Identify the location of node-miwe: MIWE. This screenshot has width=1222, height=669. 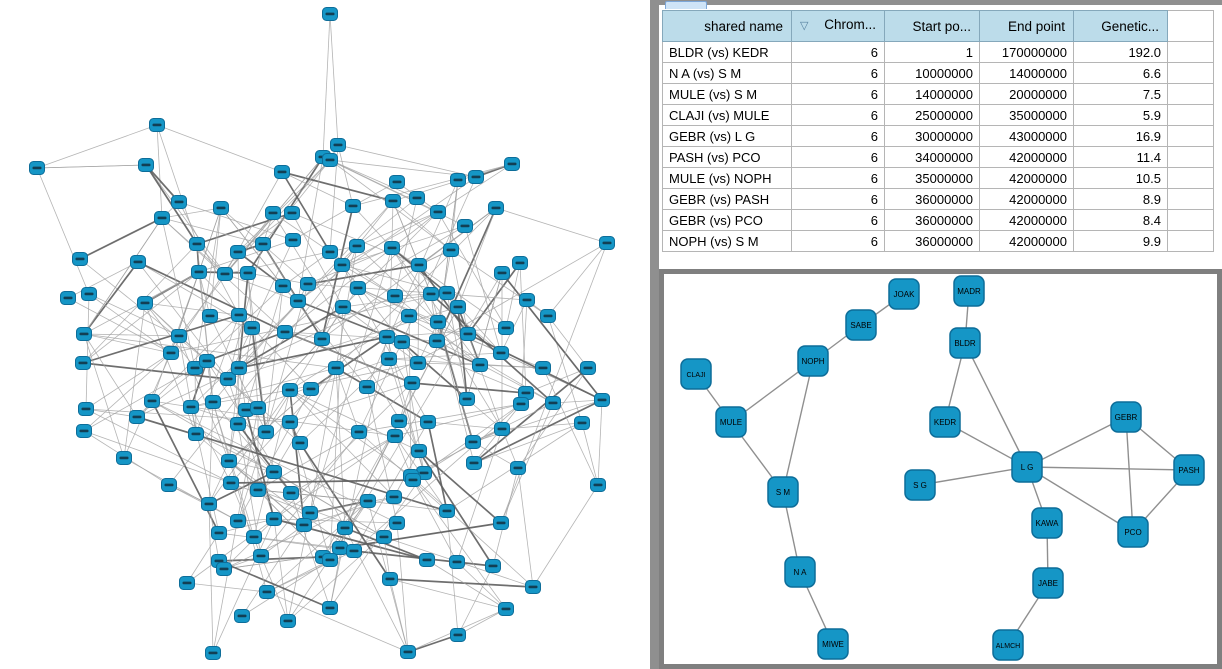
(833, 644).